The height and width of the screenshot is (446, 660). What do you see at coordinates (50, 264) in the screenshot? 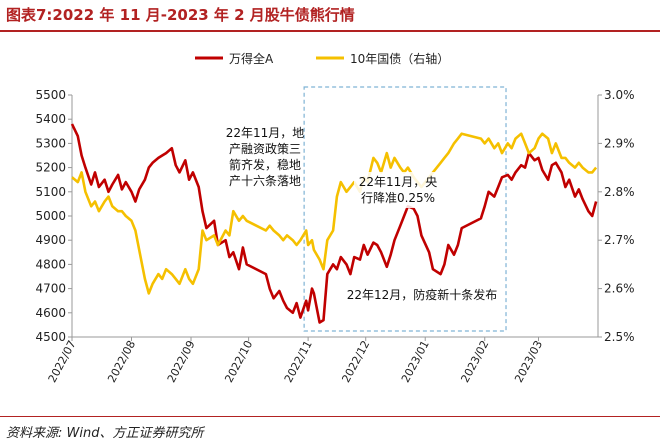
I see `y-left-tick-label: 4800` at bounding box center [50, 264].